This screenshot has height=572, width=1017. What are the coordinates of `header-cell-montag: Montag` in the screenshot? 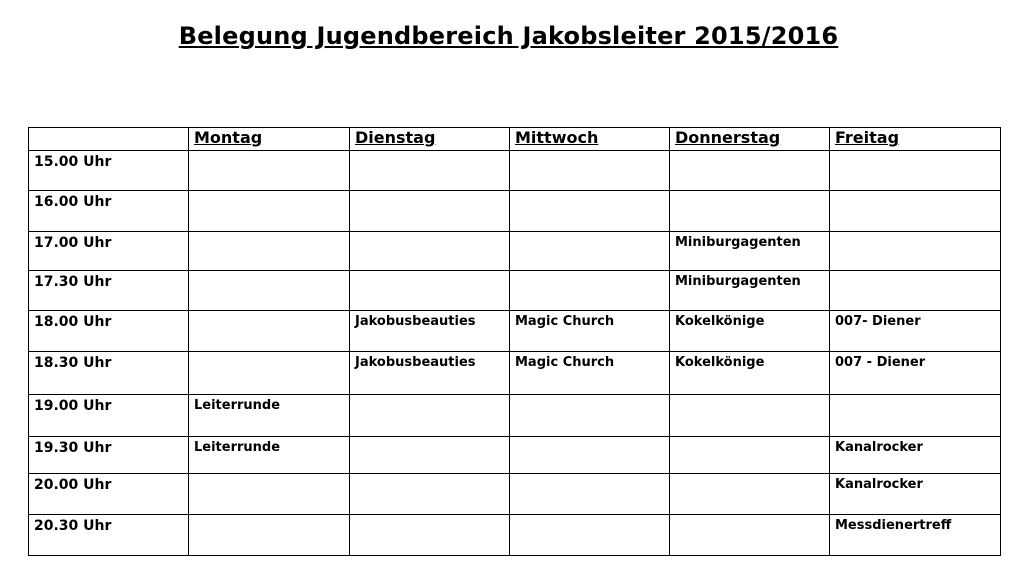 It's located at (269, 139).